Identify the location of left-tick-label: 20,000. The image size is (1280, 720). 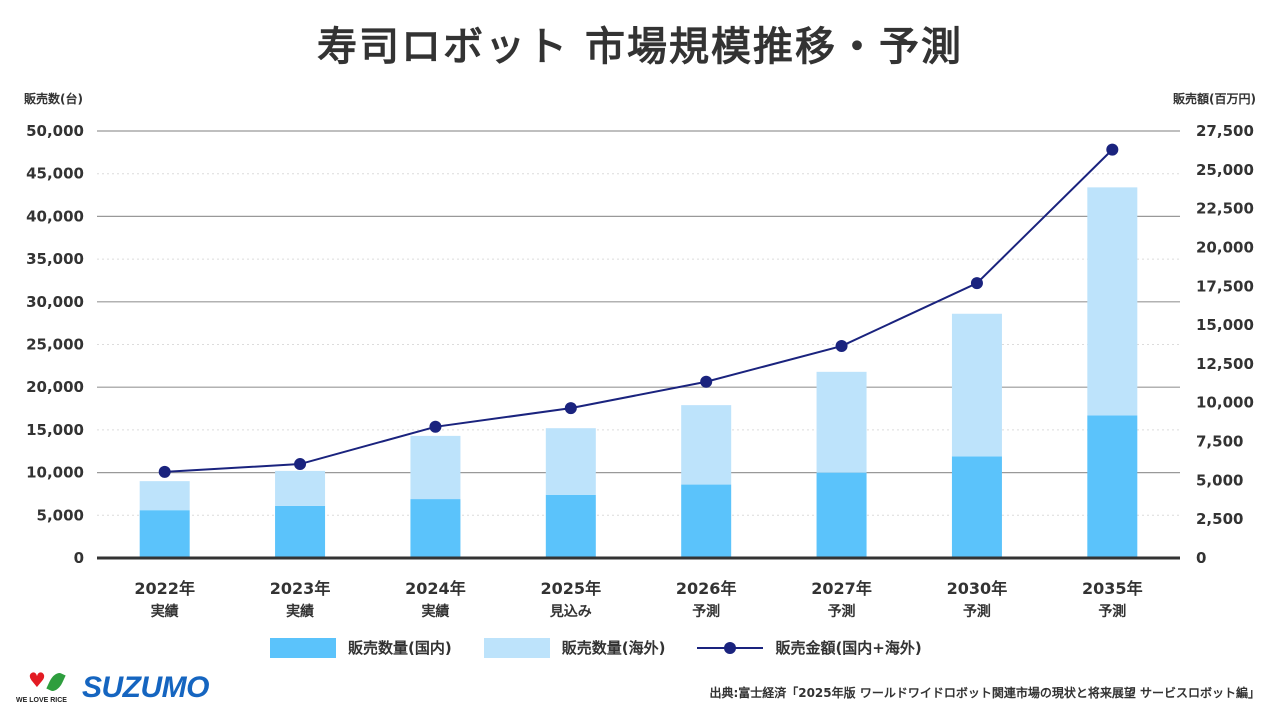
(55, 387).